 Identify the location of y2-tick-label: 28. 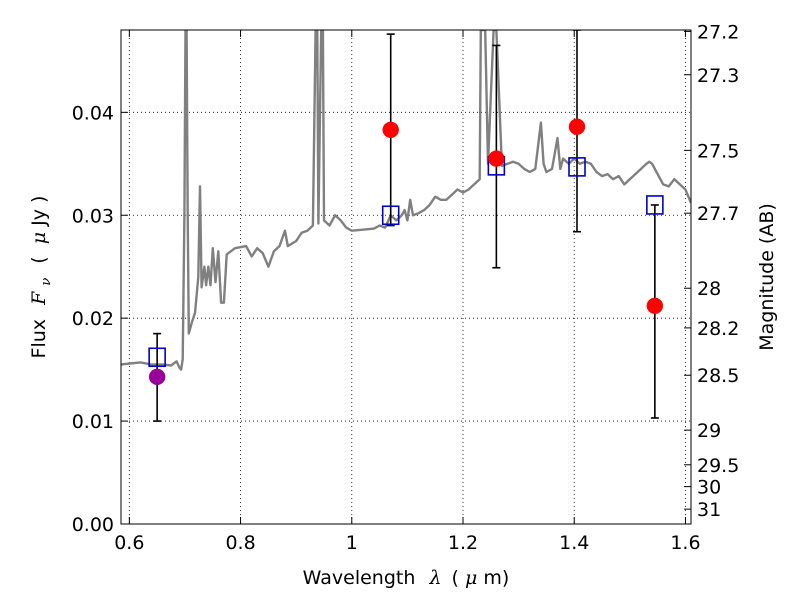
(709, 289).